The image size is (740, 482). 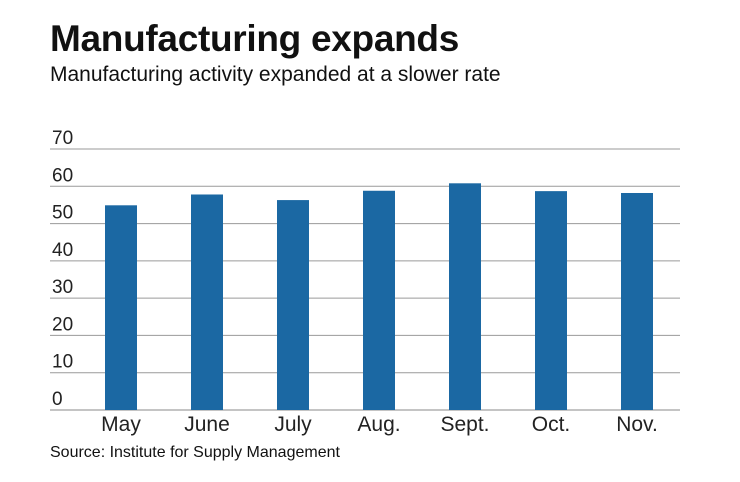 I want to click on source-note: Source: Institute for Supply Management, so click(x=195, y=452).